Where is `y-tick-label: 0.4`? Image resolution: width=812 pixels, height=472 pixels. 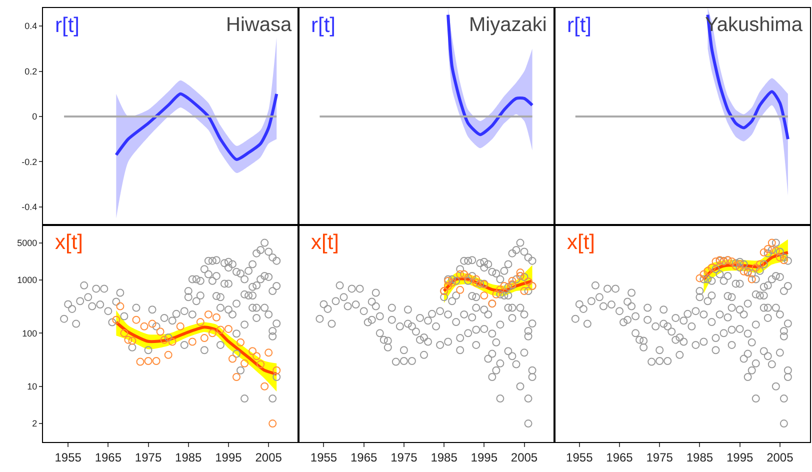
y-tick-label: 0.4 is located at coordinates (31, 26).